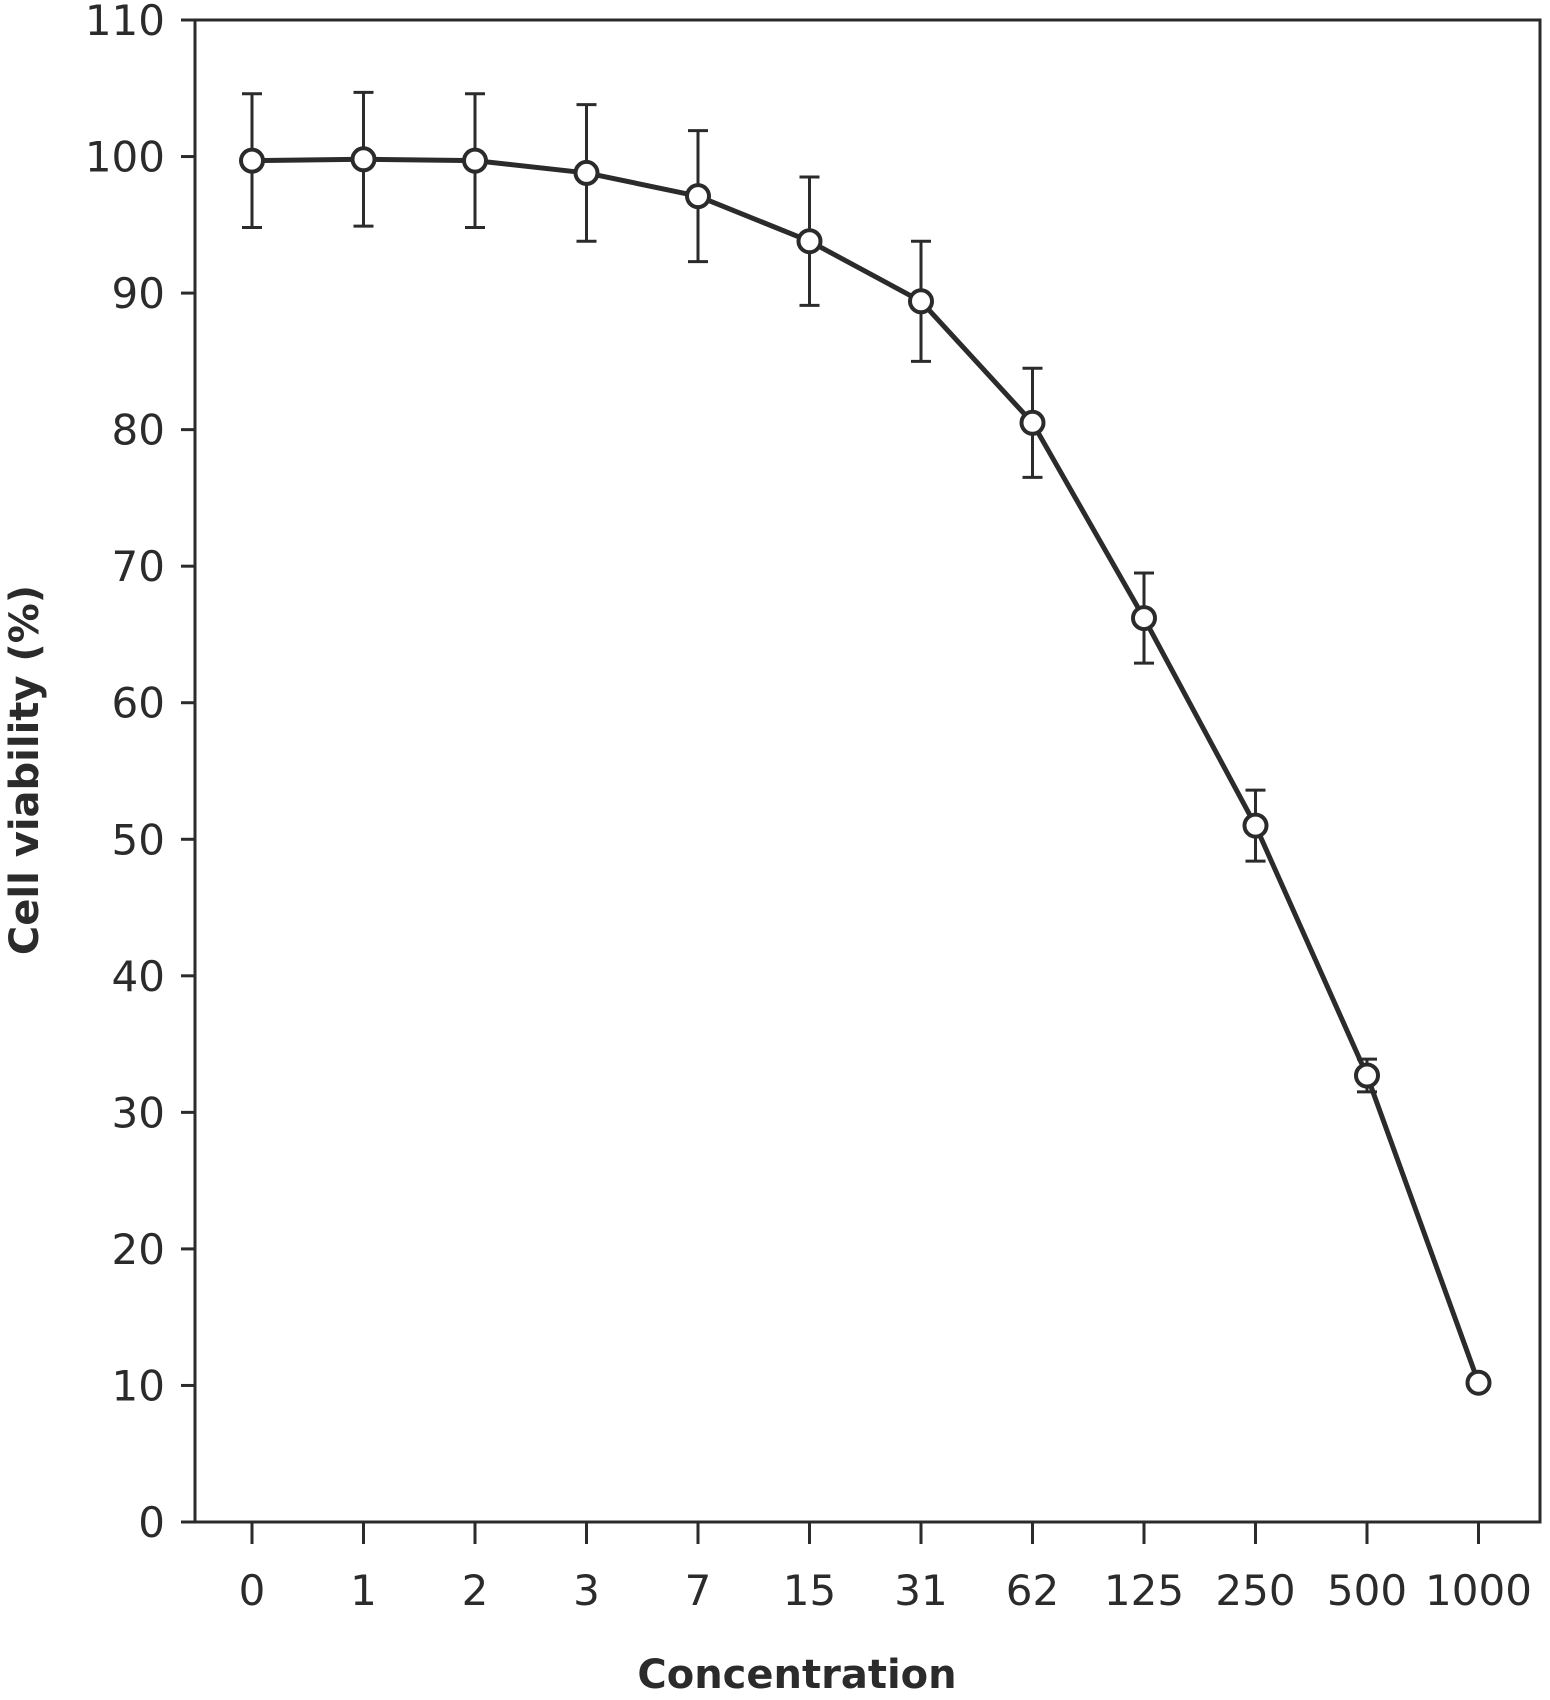 The height and width of the screenshot is (1700, 1550). What do you see at coordinates (1144, 1590) in the screenshot?
I see `x-tick-label: 125` at bounding box center [1144, 1590].